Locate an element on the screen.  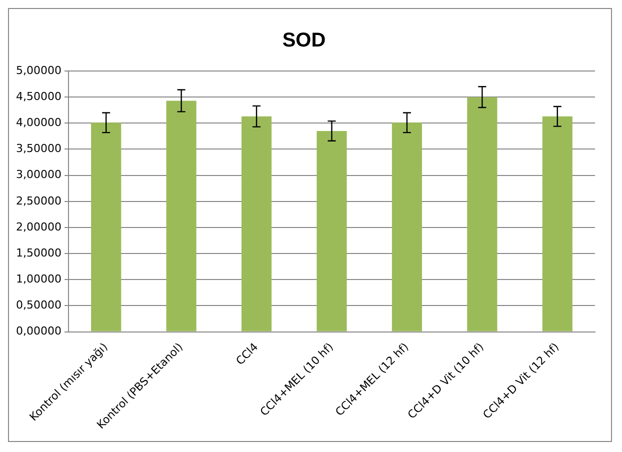
y-tick-label: 3,50000 is located at coordinates (39, 149).